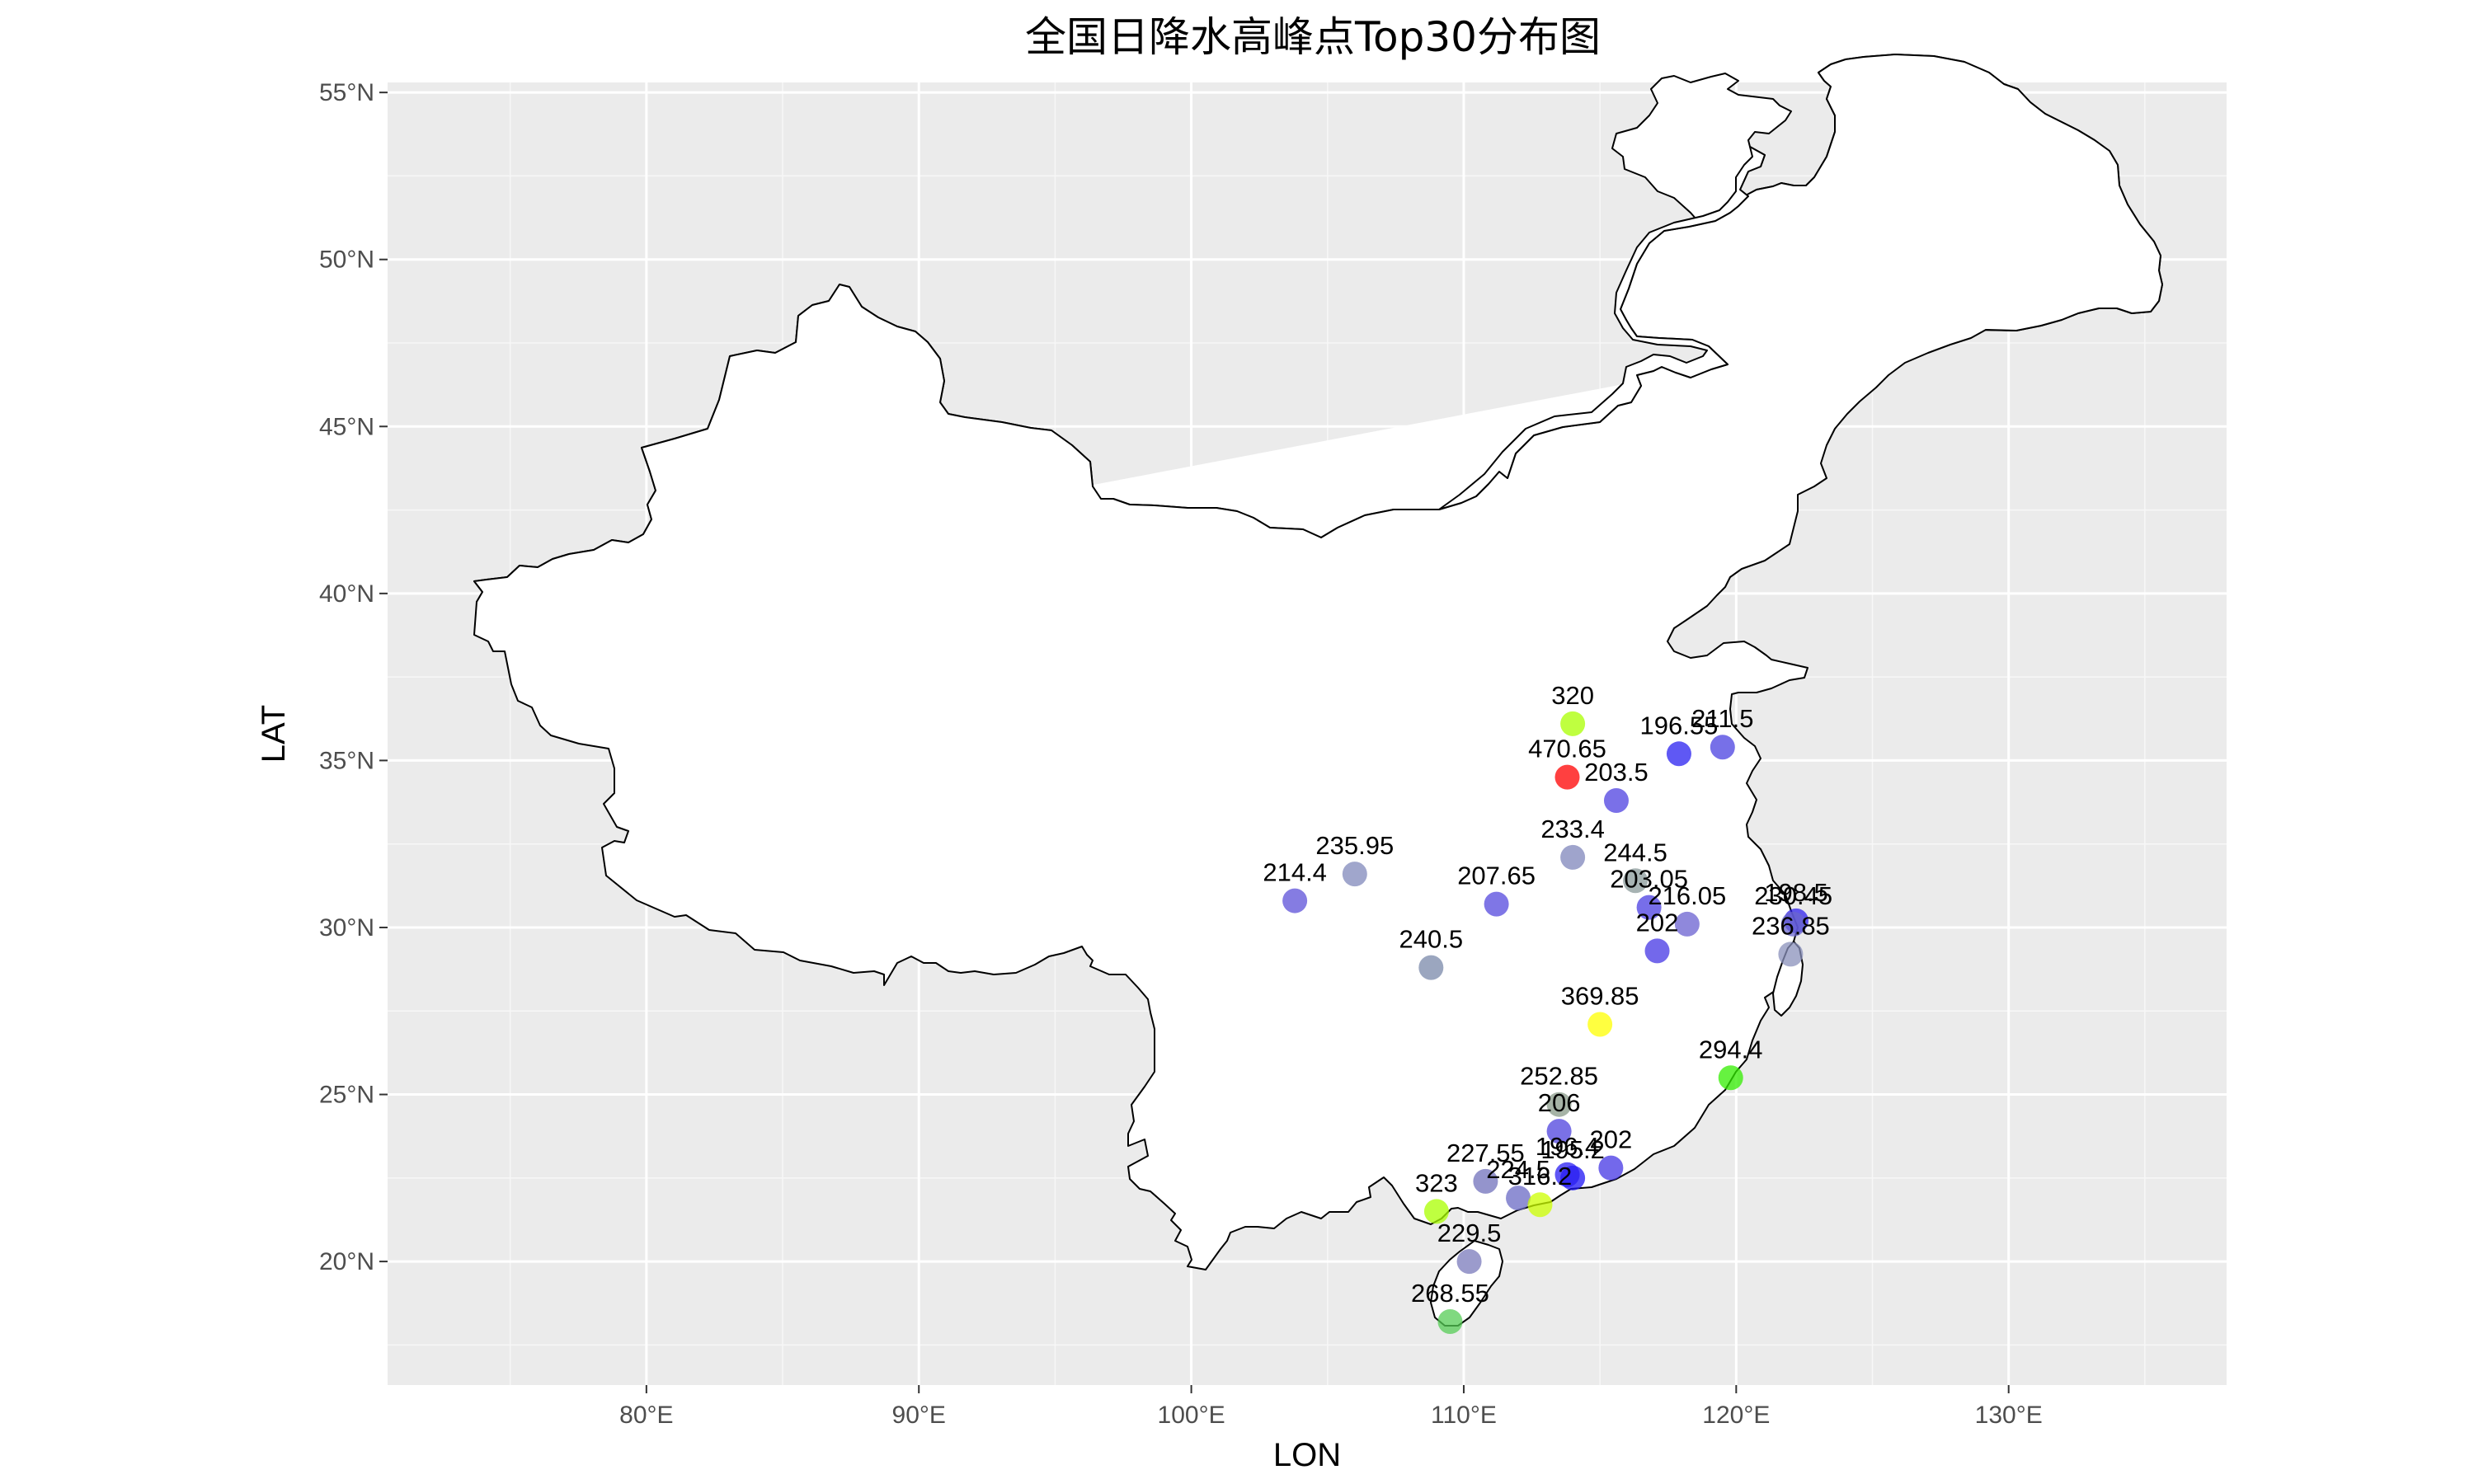  I want to click on y-tick-label: 45°N, so click(346, 426).